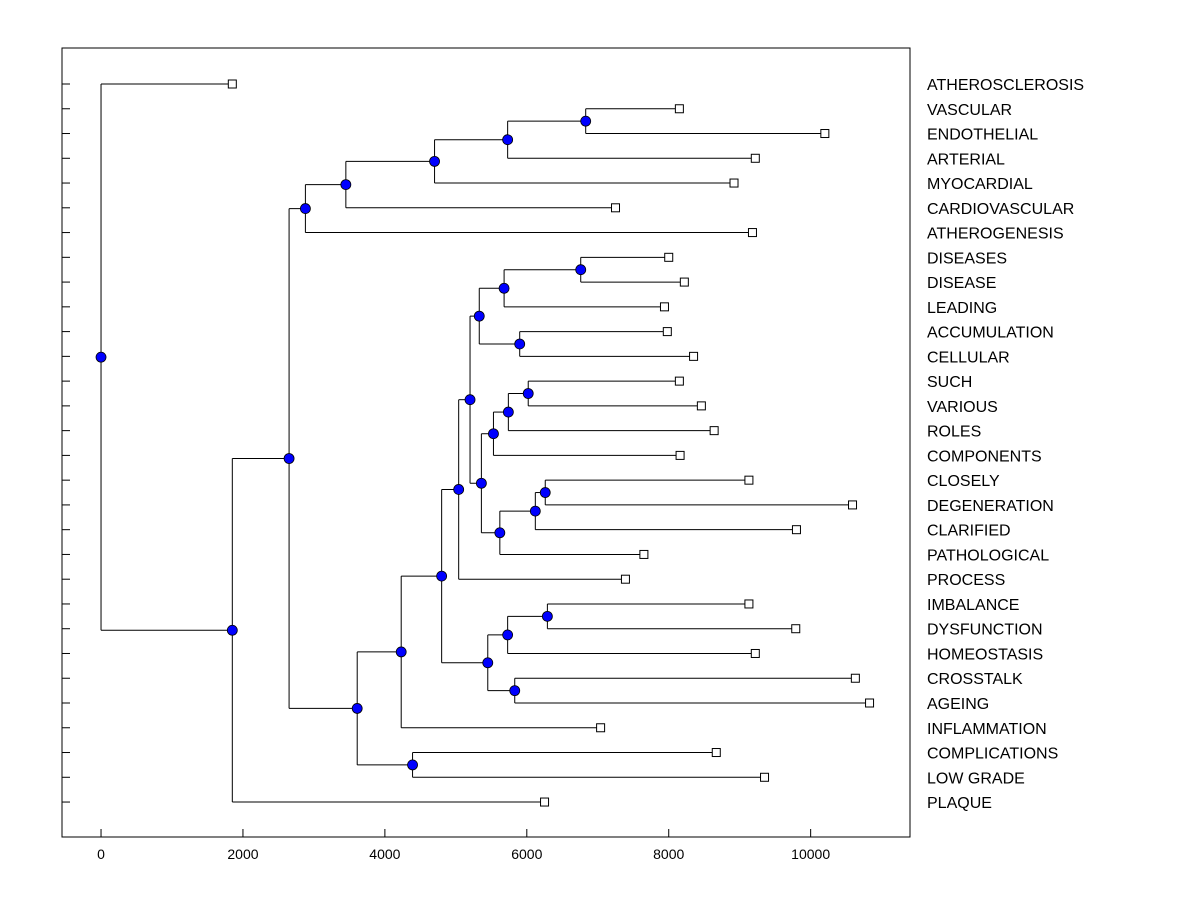 This screenshot has height=900, width=1200. Describe the element at coordinates (961, 283) in the screenshot. I see `leaf-label: DISEASE` at that location.